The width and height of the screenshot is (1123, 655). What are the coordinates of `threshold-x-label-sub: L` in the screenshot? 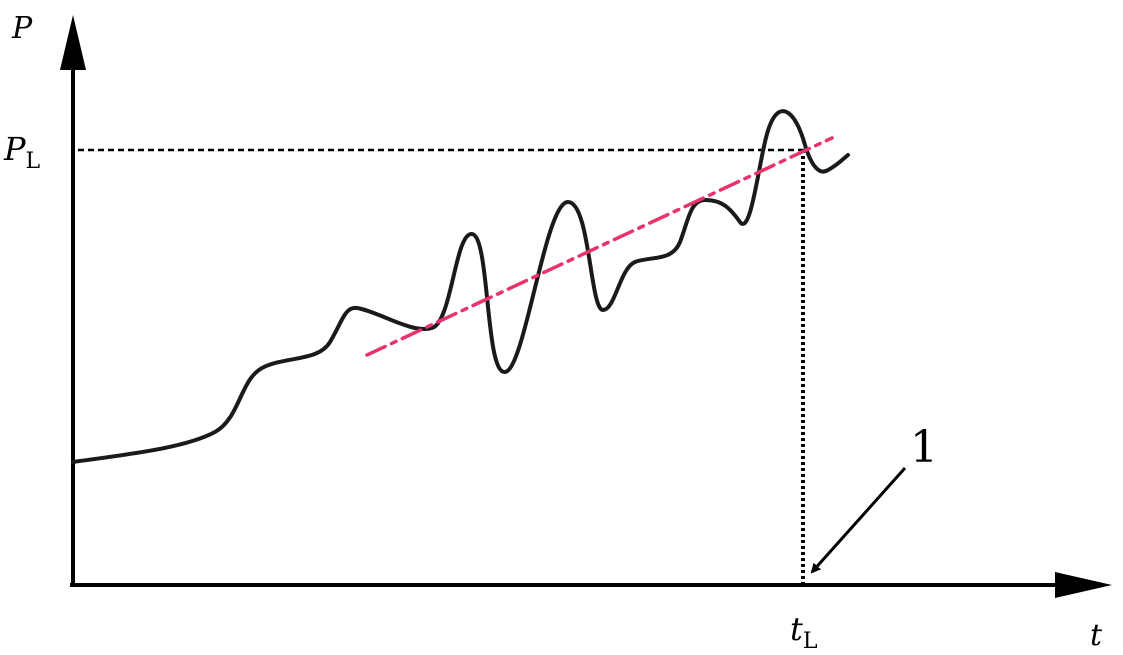 It's located at (810, 641).